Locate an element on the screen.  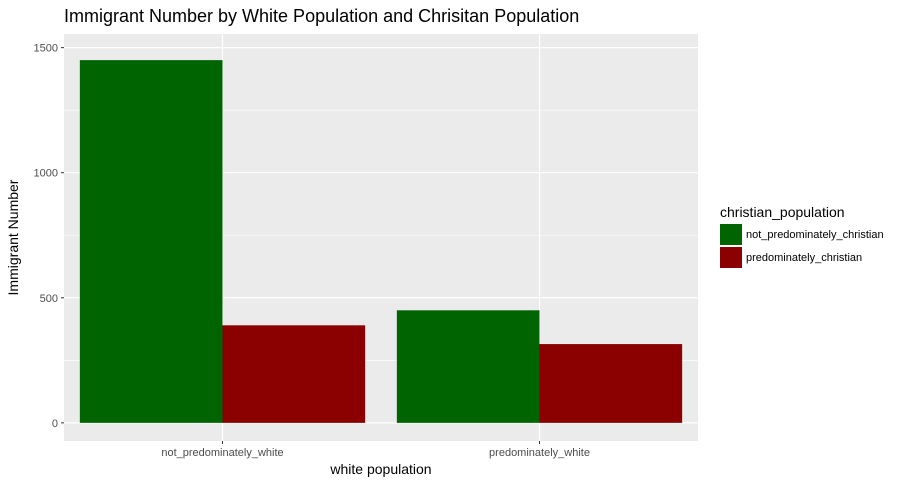
bar-predominately_christian-not_predominately_white is located at coordinates (294, 374).